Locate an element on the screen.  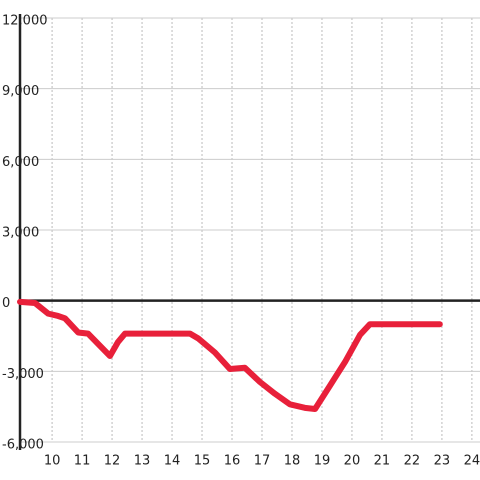
x-tick-label: 15 is located at coordinates (202, 461).